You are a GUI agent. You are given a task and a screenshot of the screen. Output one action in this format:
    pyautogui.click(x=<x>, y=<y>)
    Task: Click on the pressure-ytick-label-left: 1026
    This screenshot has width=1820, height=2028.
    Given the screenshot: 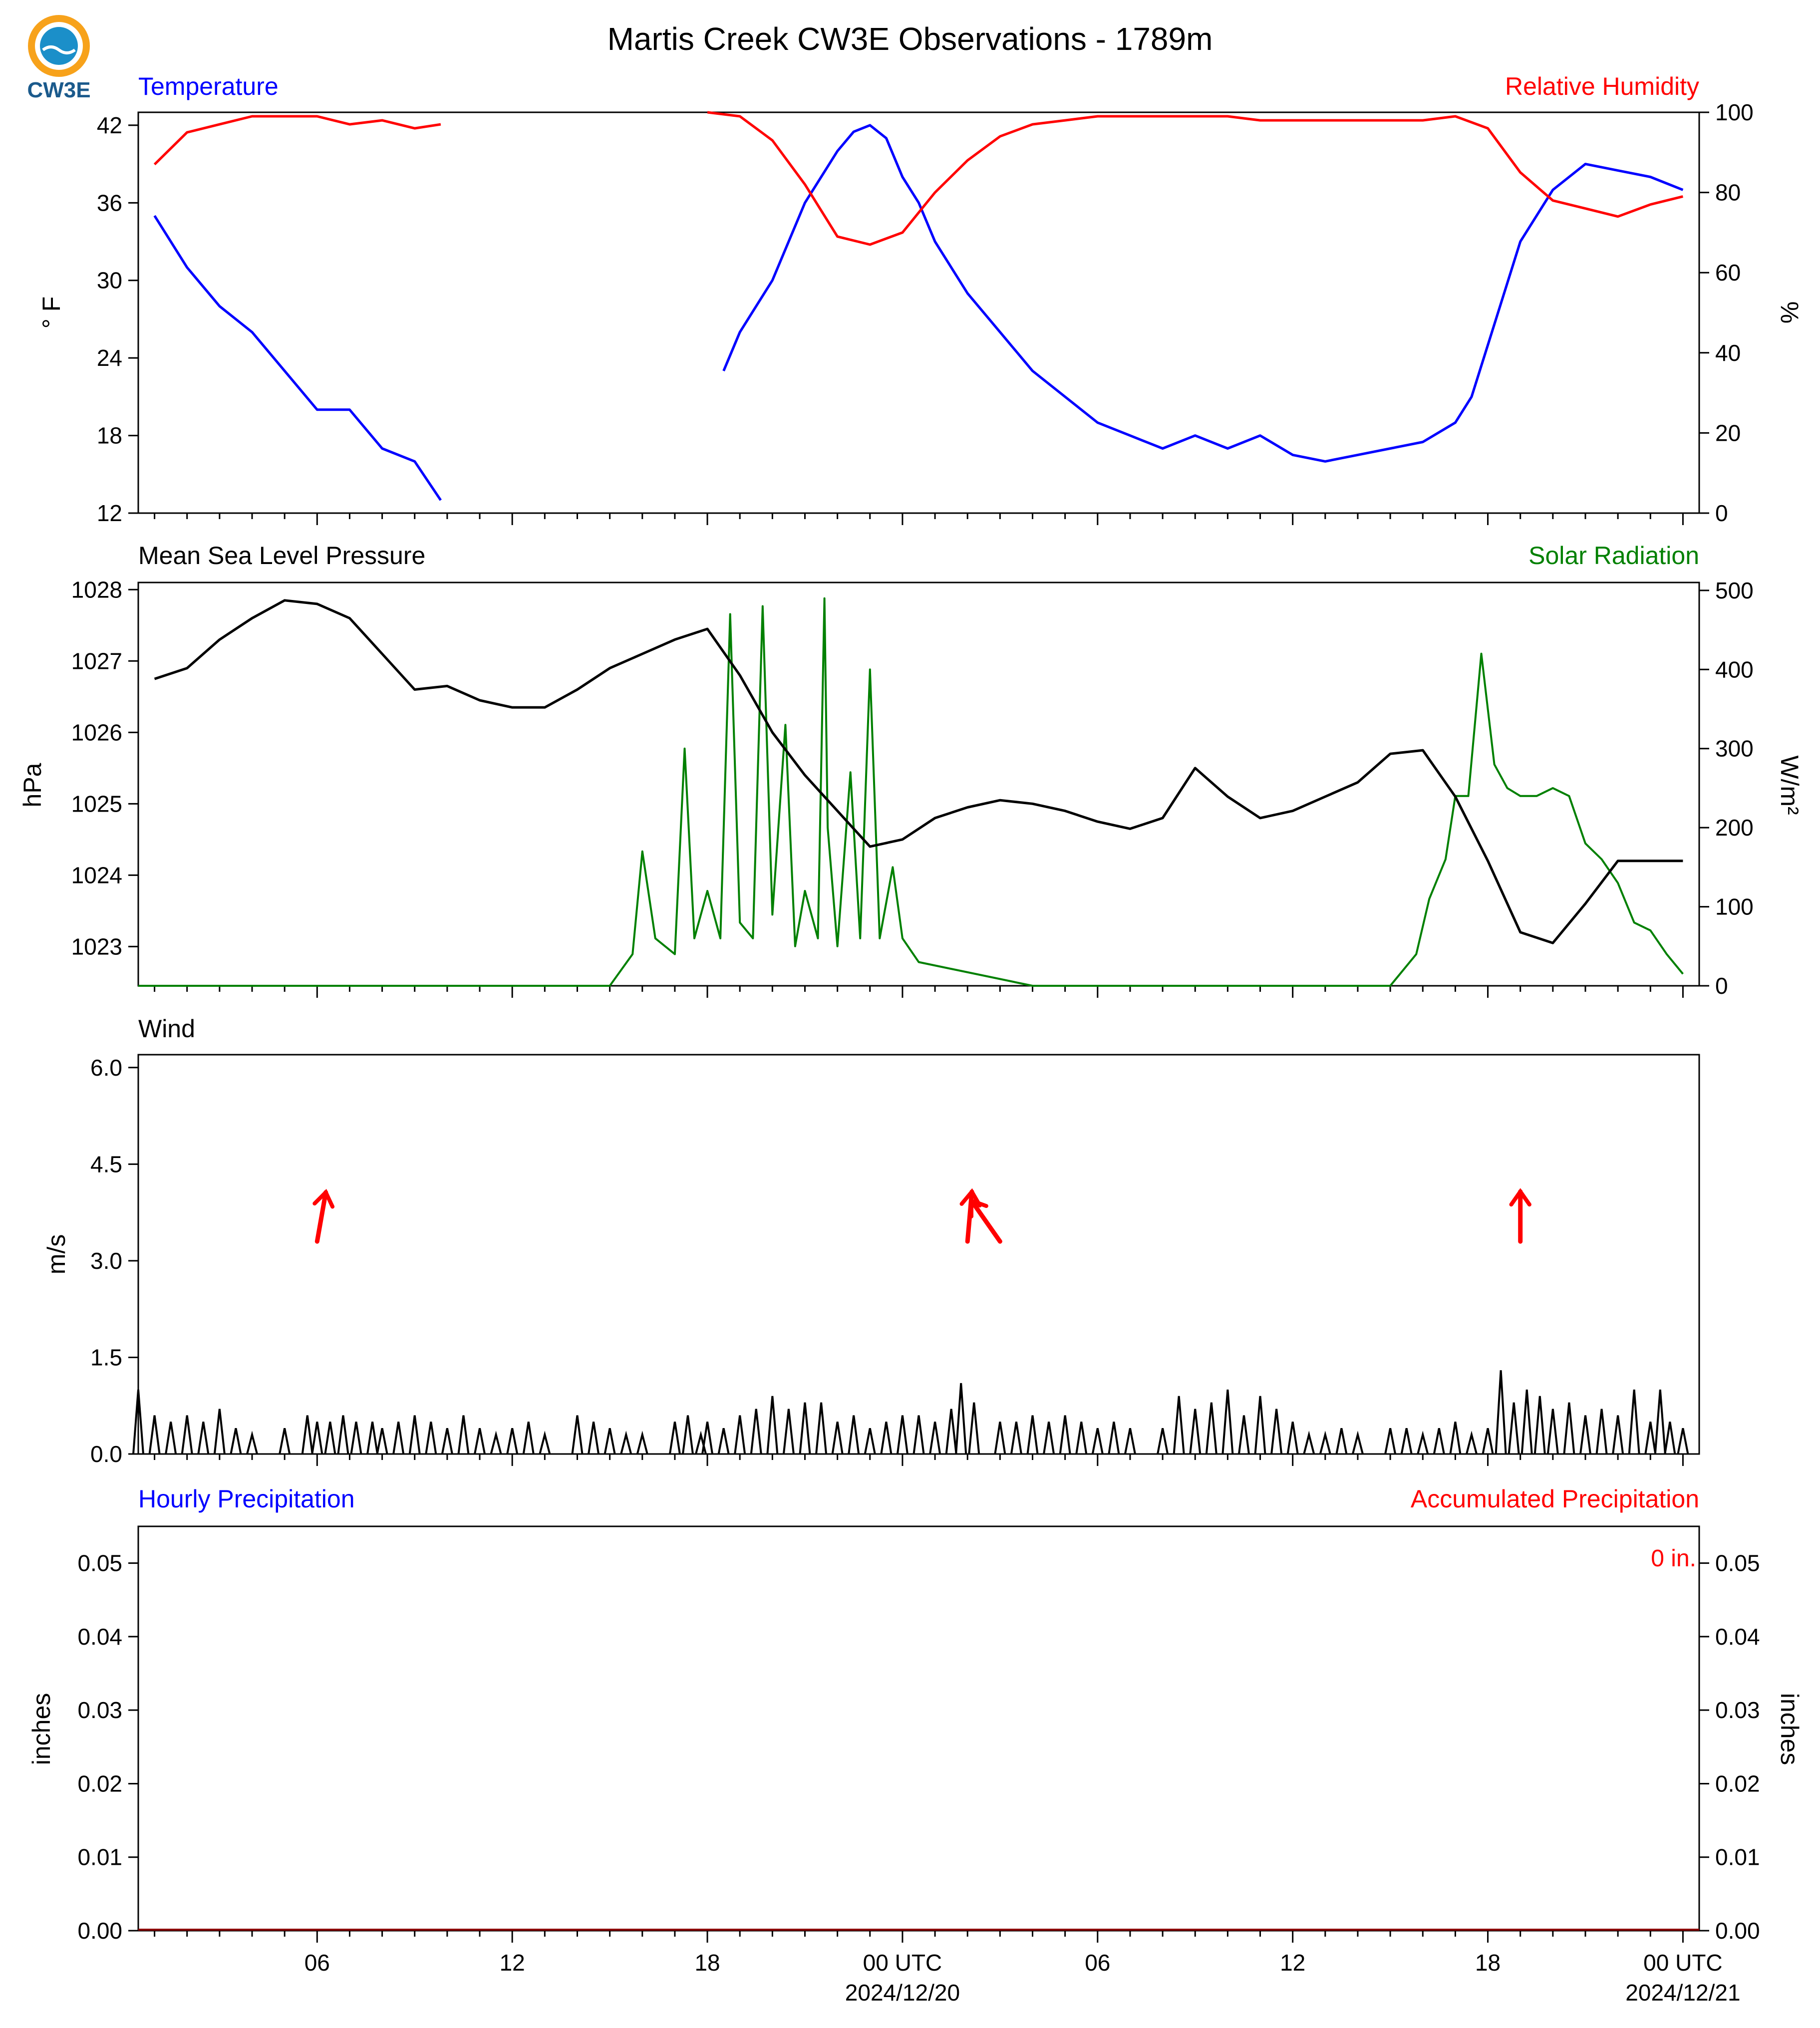 What is the action you would take?
    pyautogui.click(x=96, y=732)
    